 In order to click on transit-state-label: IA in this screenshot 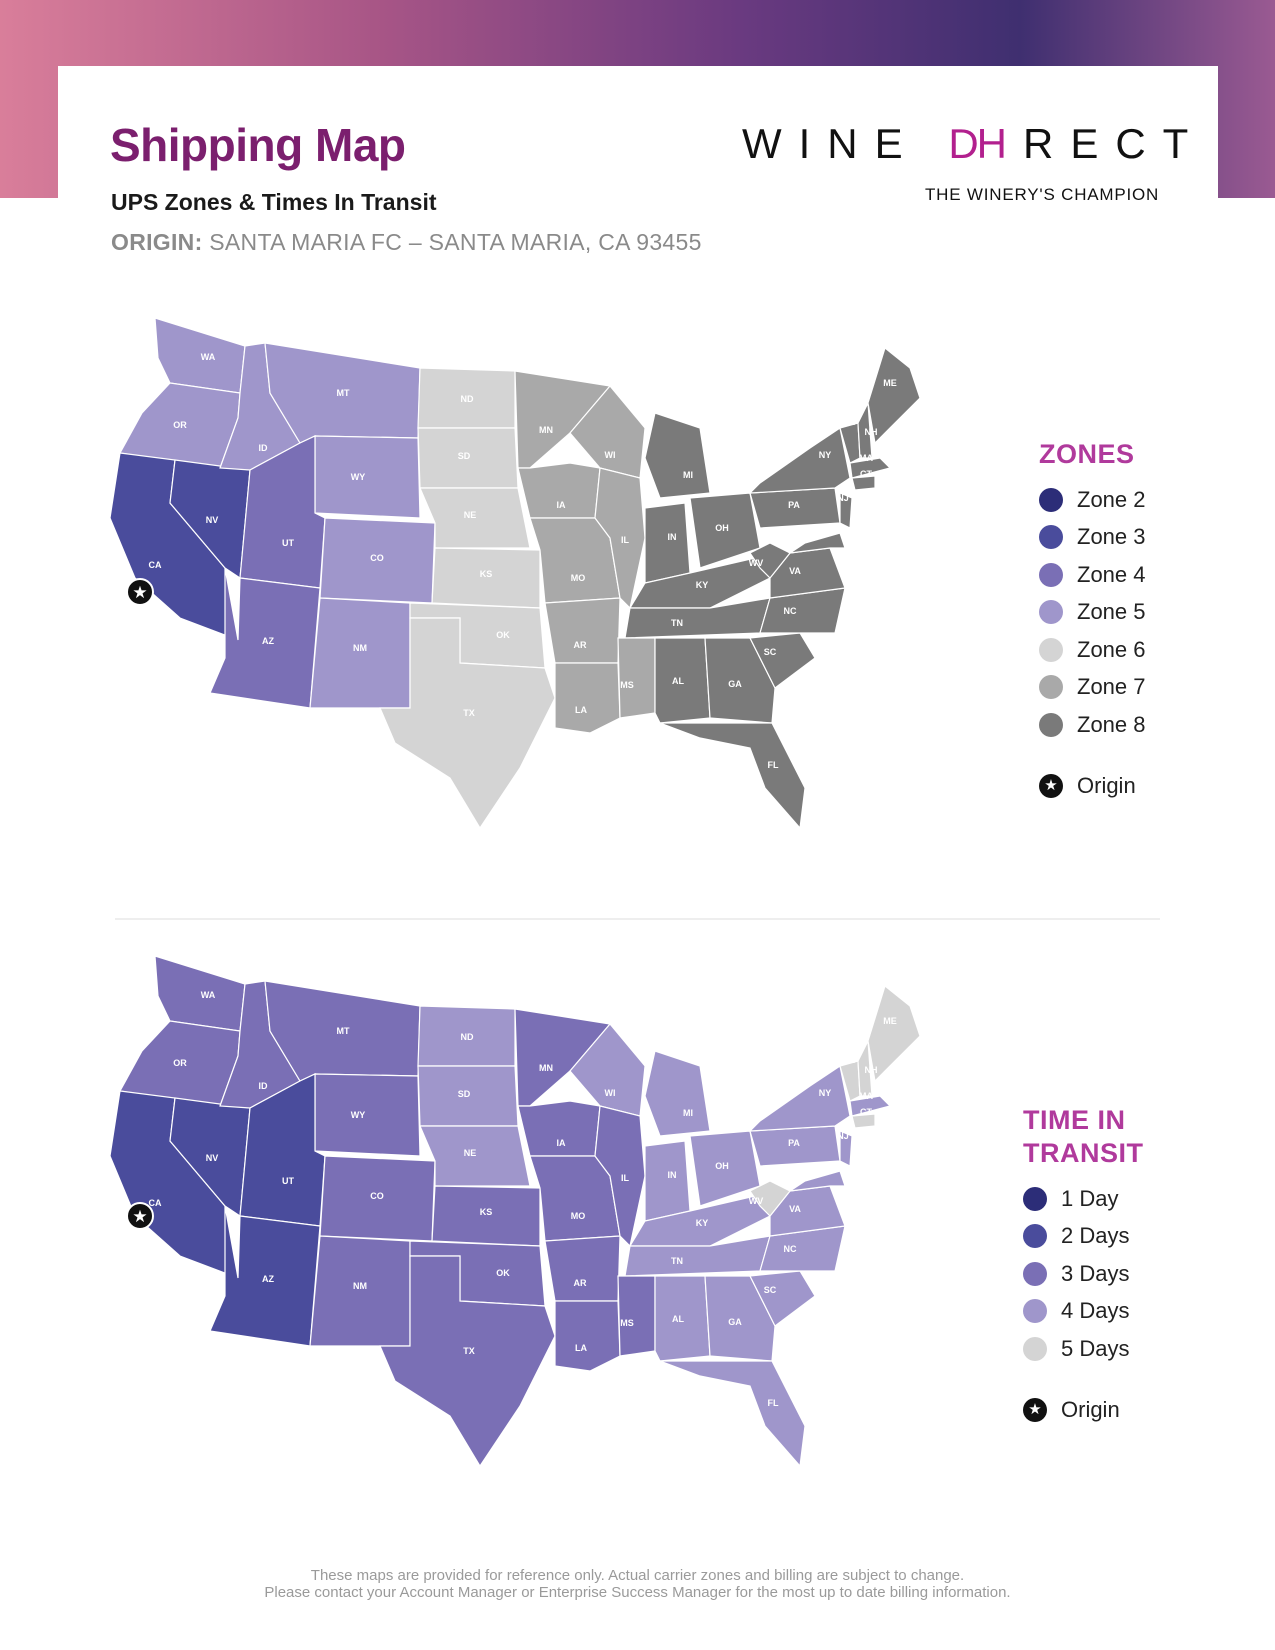, I will do `click(562, 1143)`.